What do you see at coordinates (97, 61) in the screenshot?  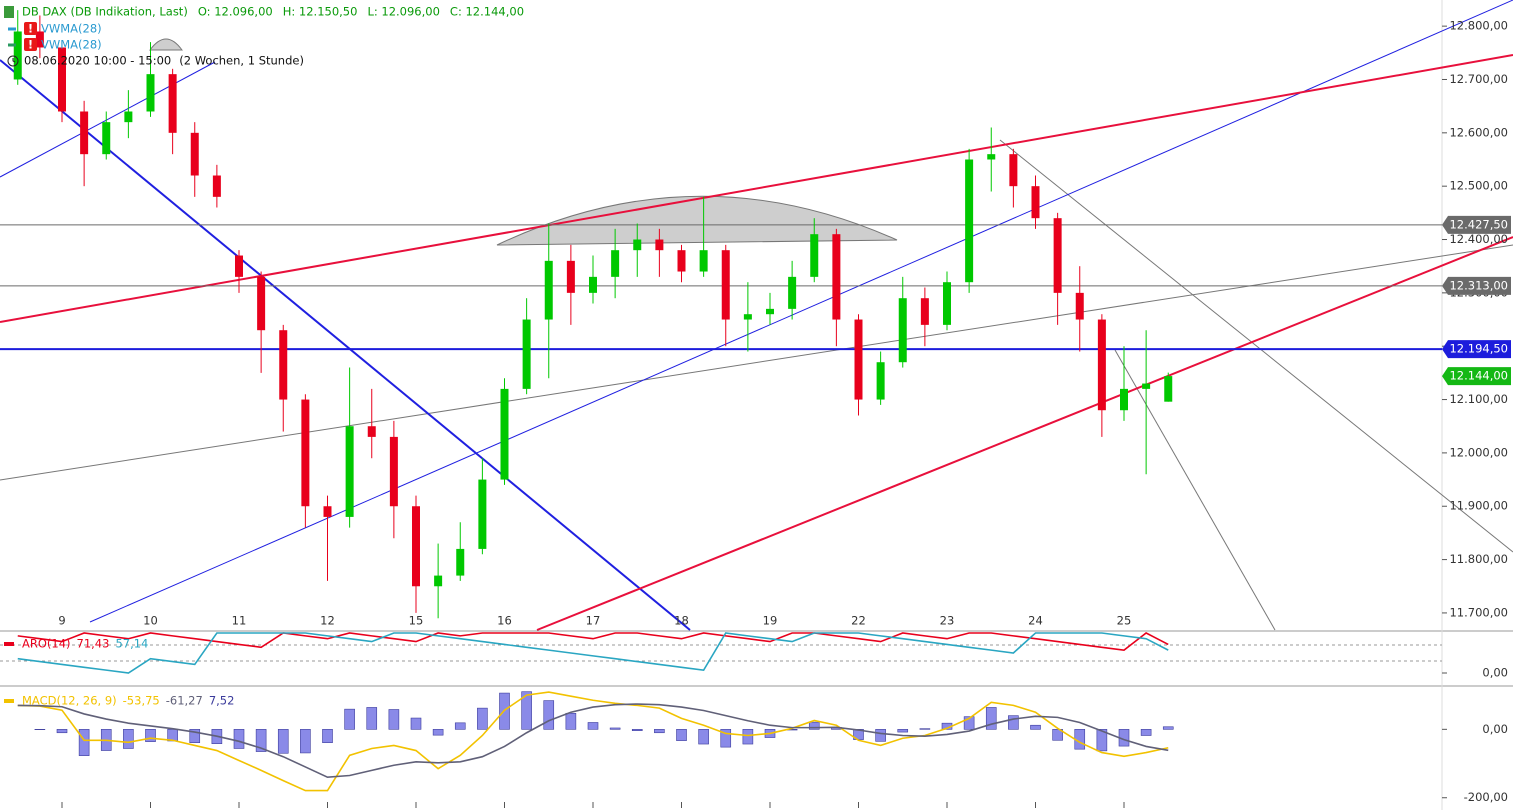 I see `period-label: 08.06.2020 10:00 - 15:00` at bounding box center [97, 61].